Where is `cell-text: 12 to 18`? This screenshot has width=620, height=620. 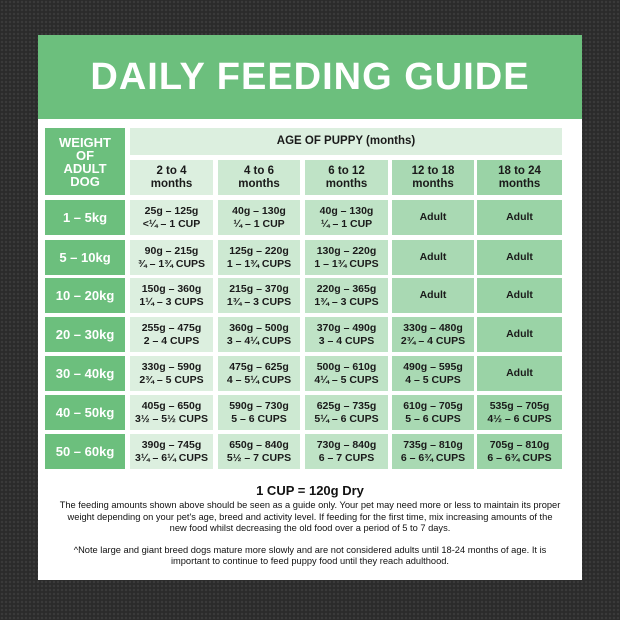
cell-text: 12 to 18 is located at coordinates (433, 170).